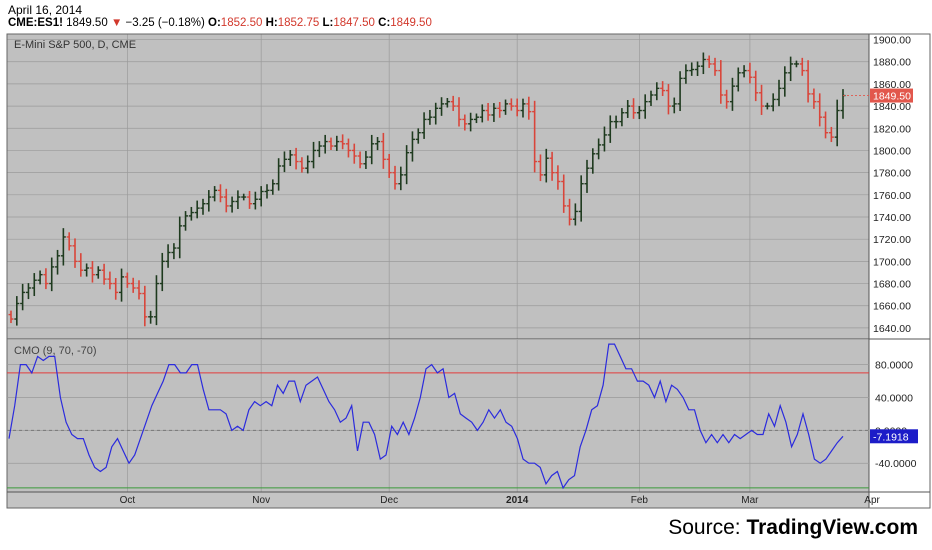  I want to click on open-value: 1852.50, so click(241, 23).